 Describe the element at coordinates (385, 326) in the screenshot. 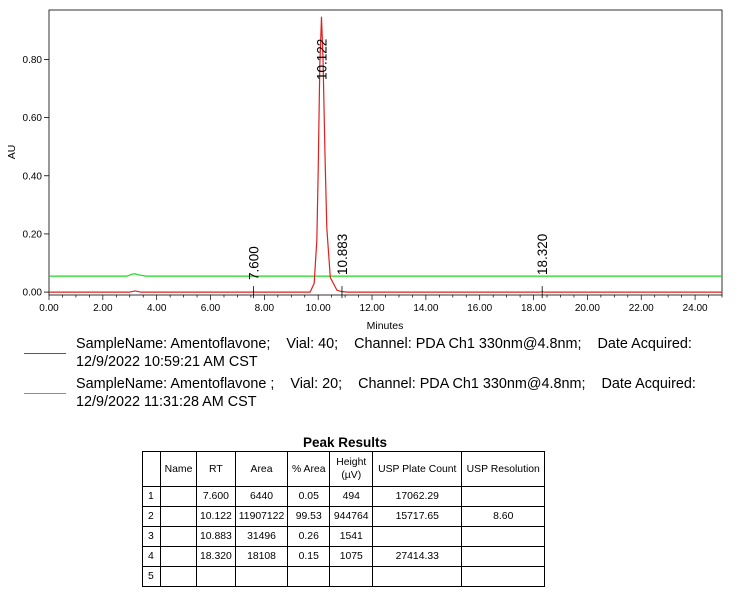

I see `x-axis-label: Minutes` at that location.